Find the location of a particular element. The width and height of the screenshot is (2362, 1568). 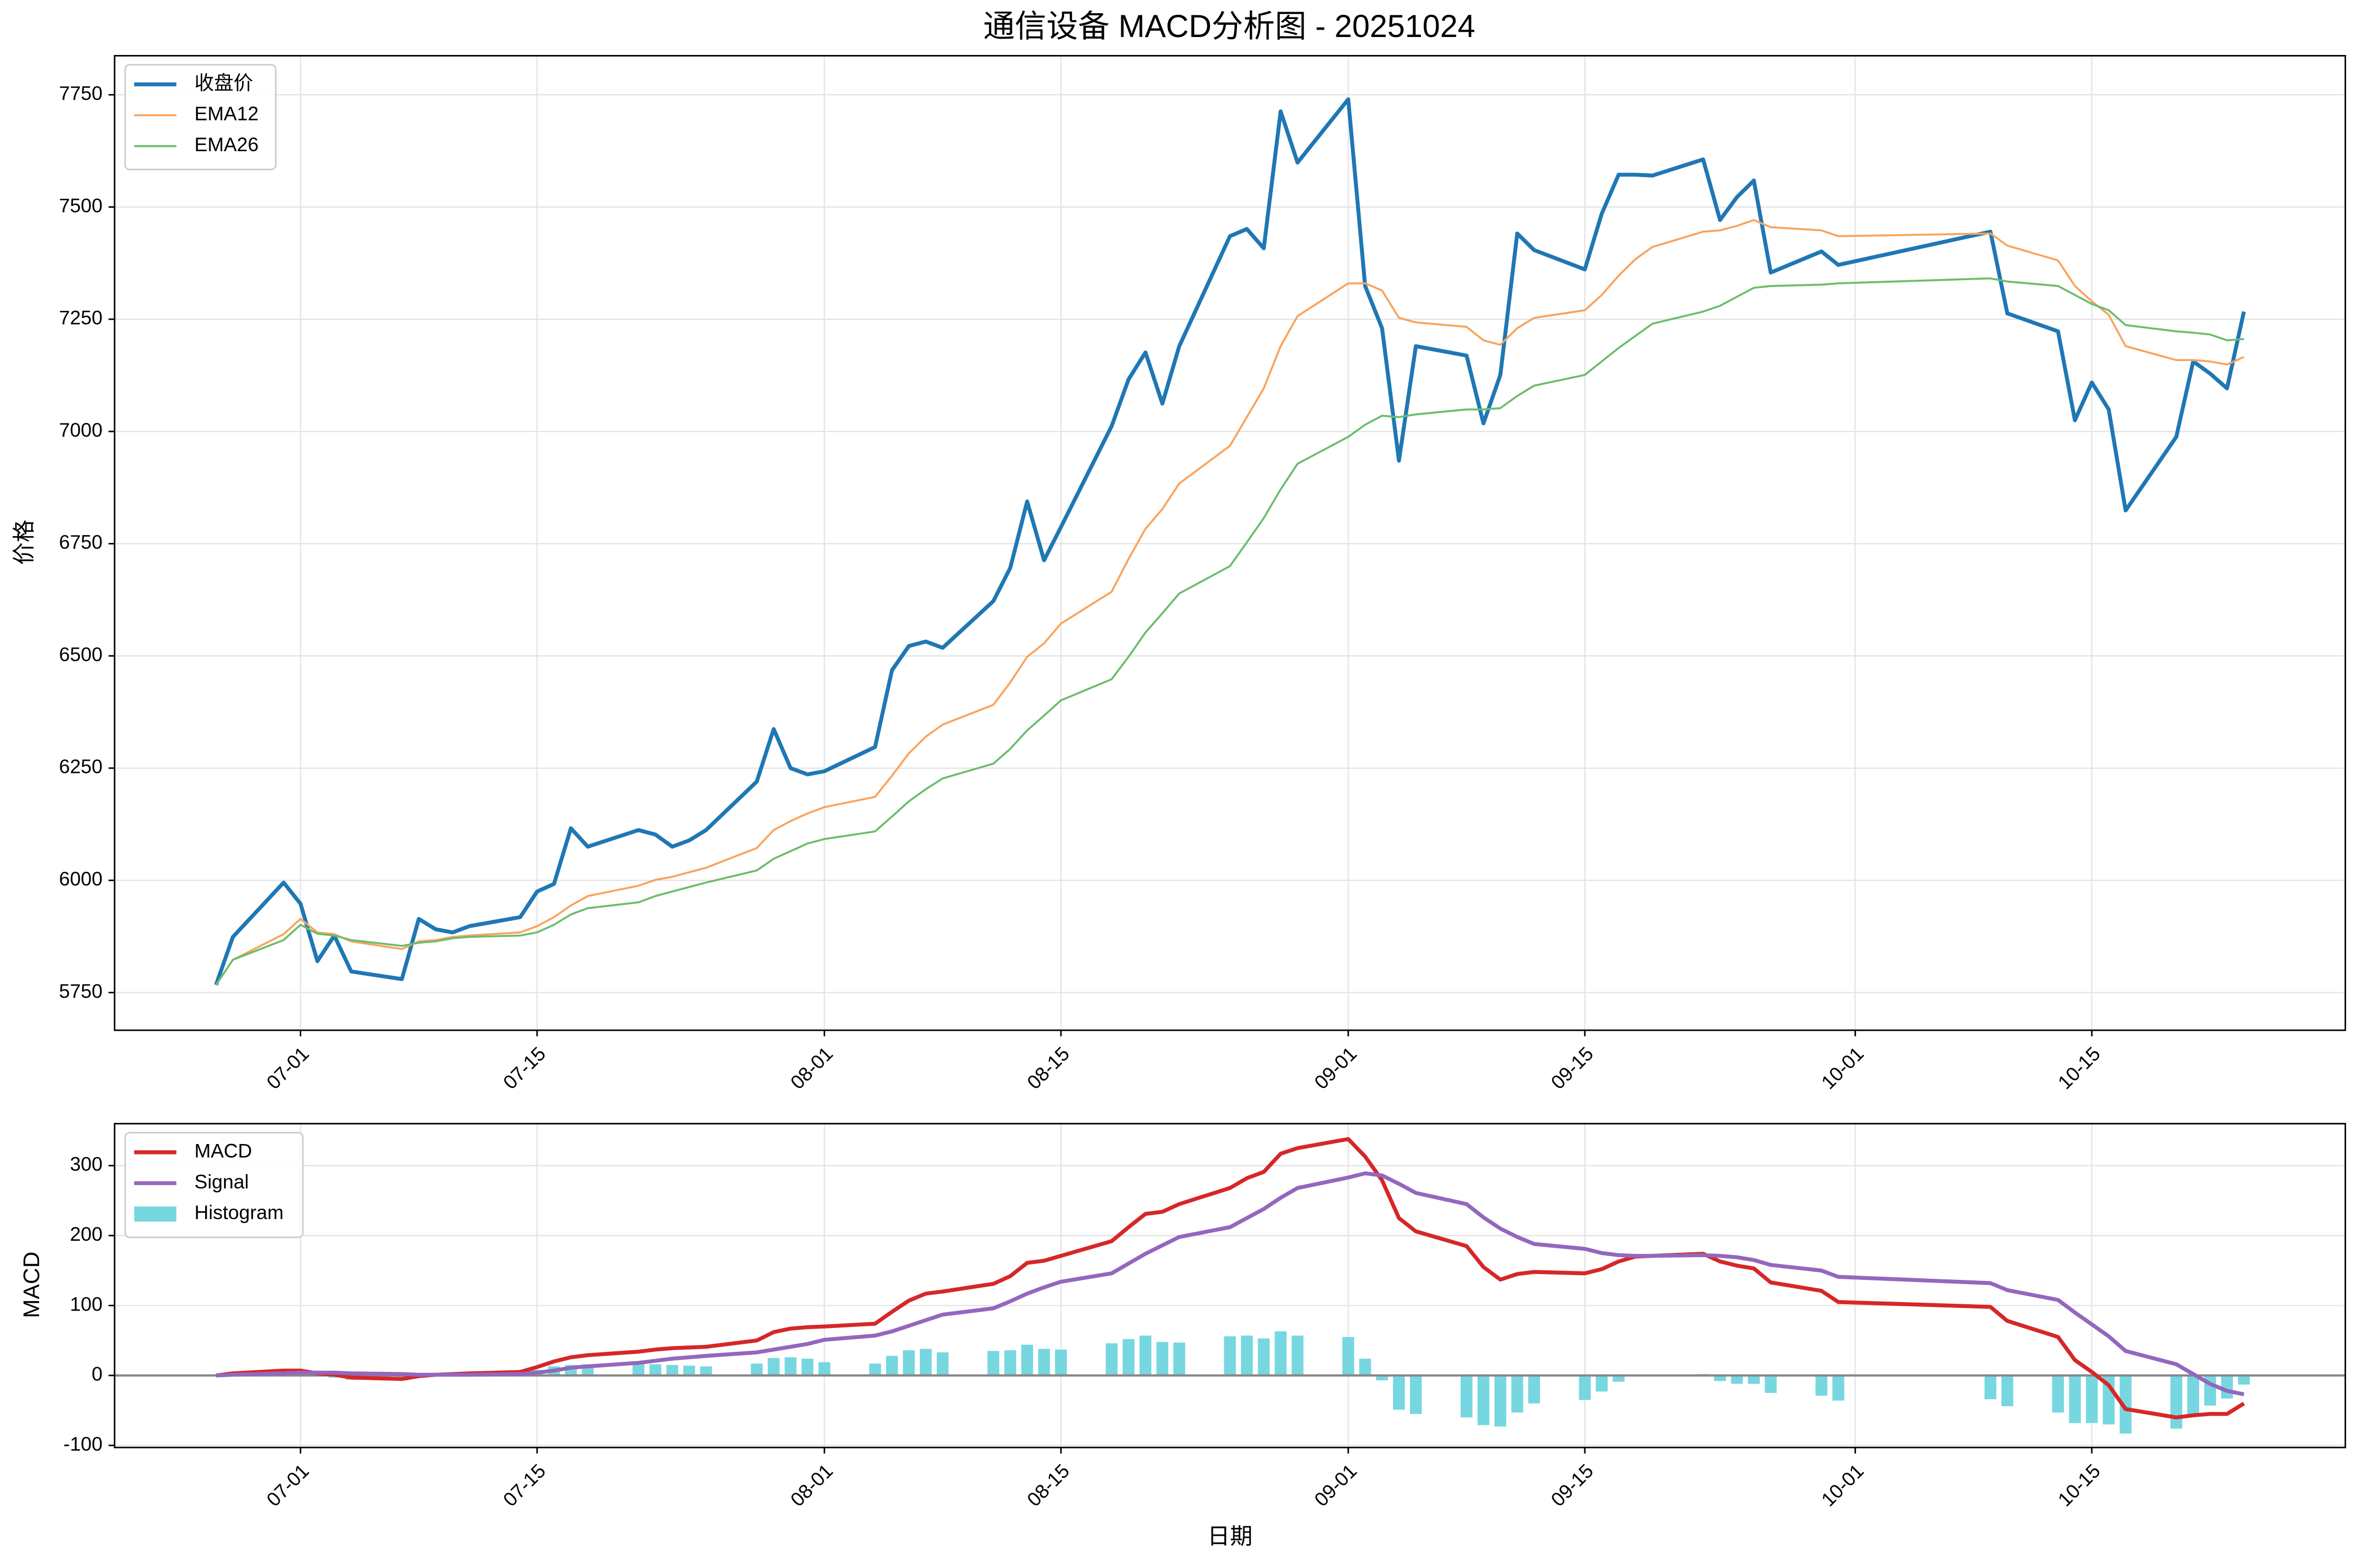

legend-label: MACD is located at coordinates (224, 1150).